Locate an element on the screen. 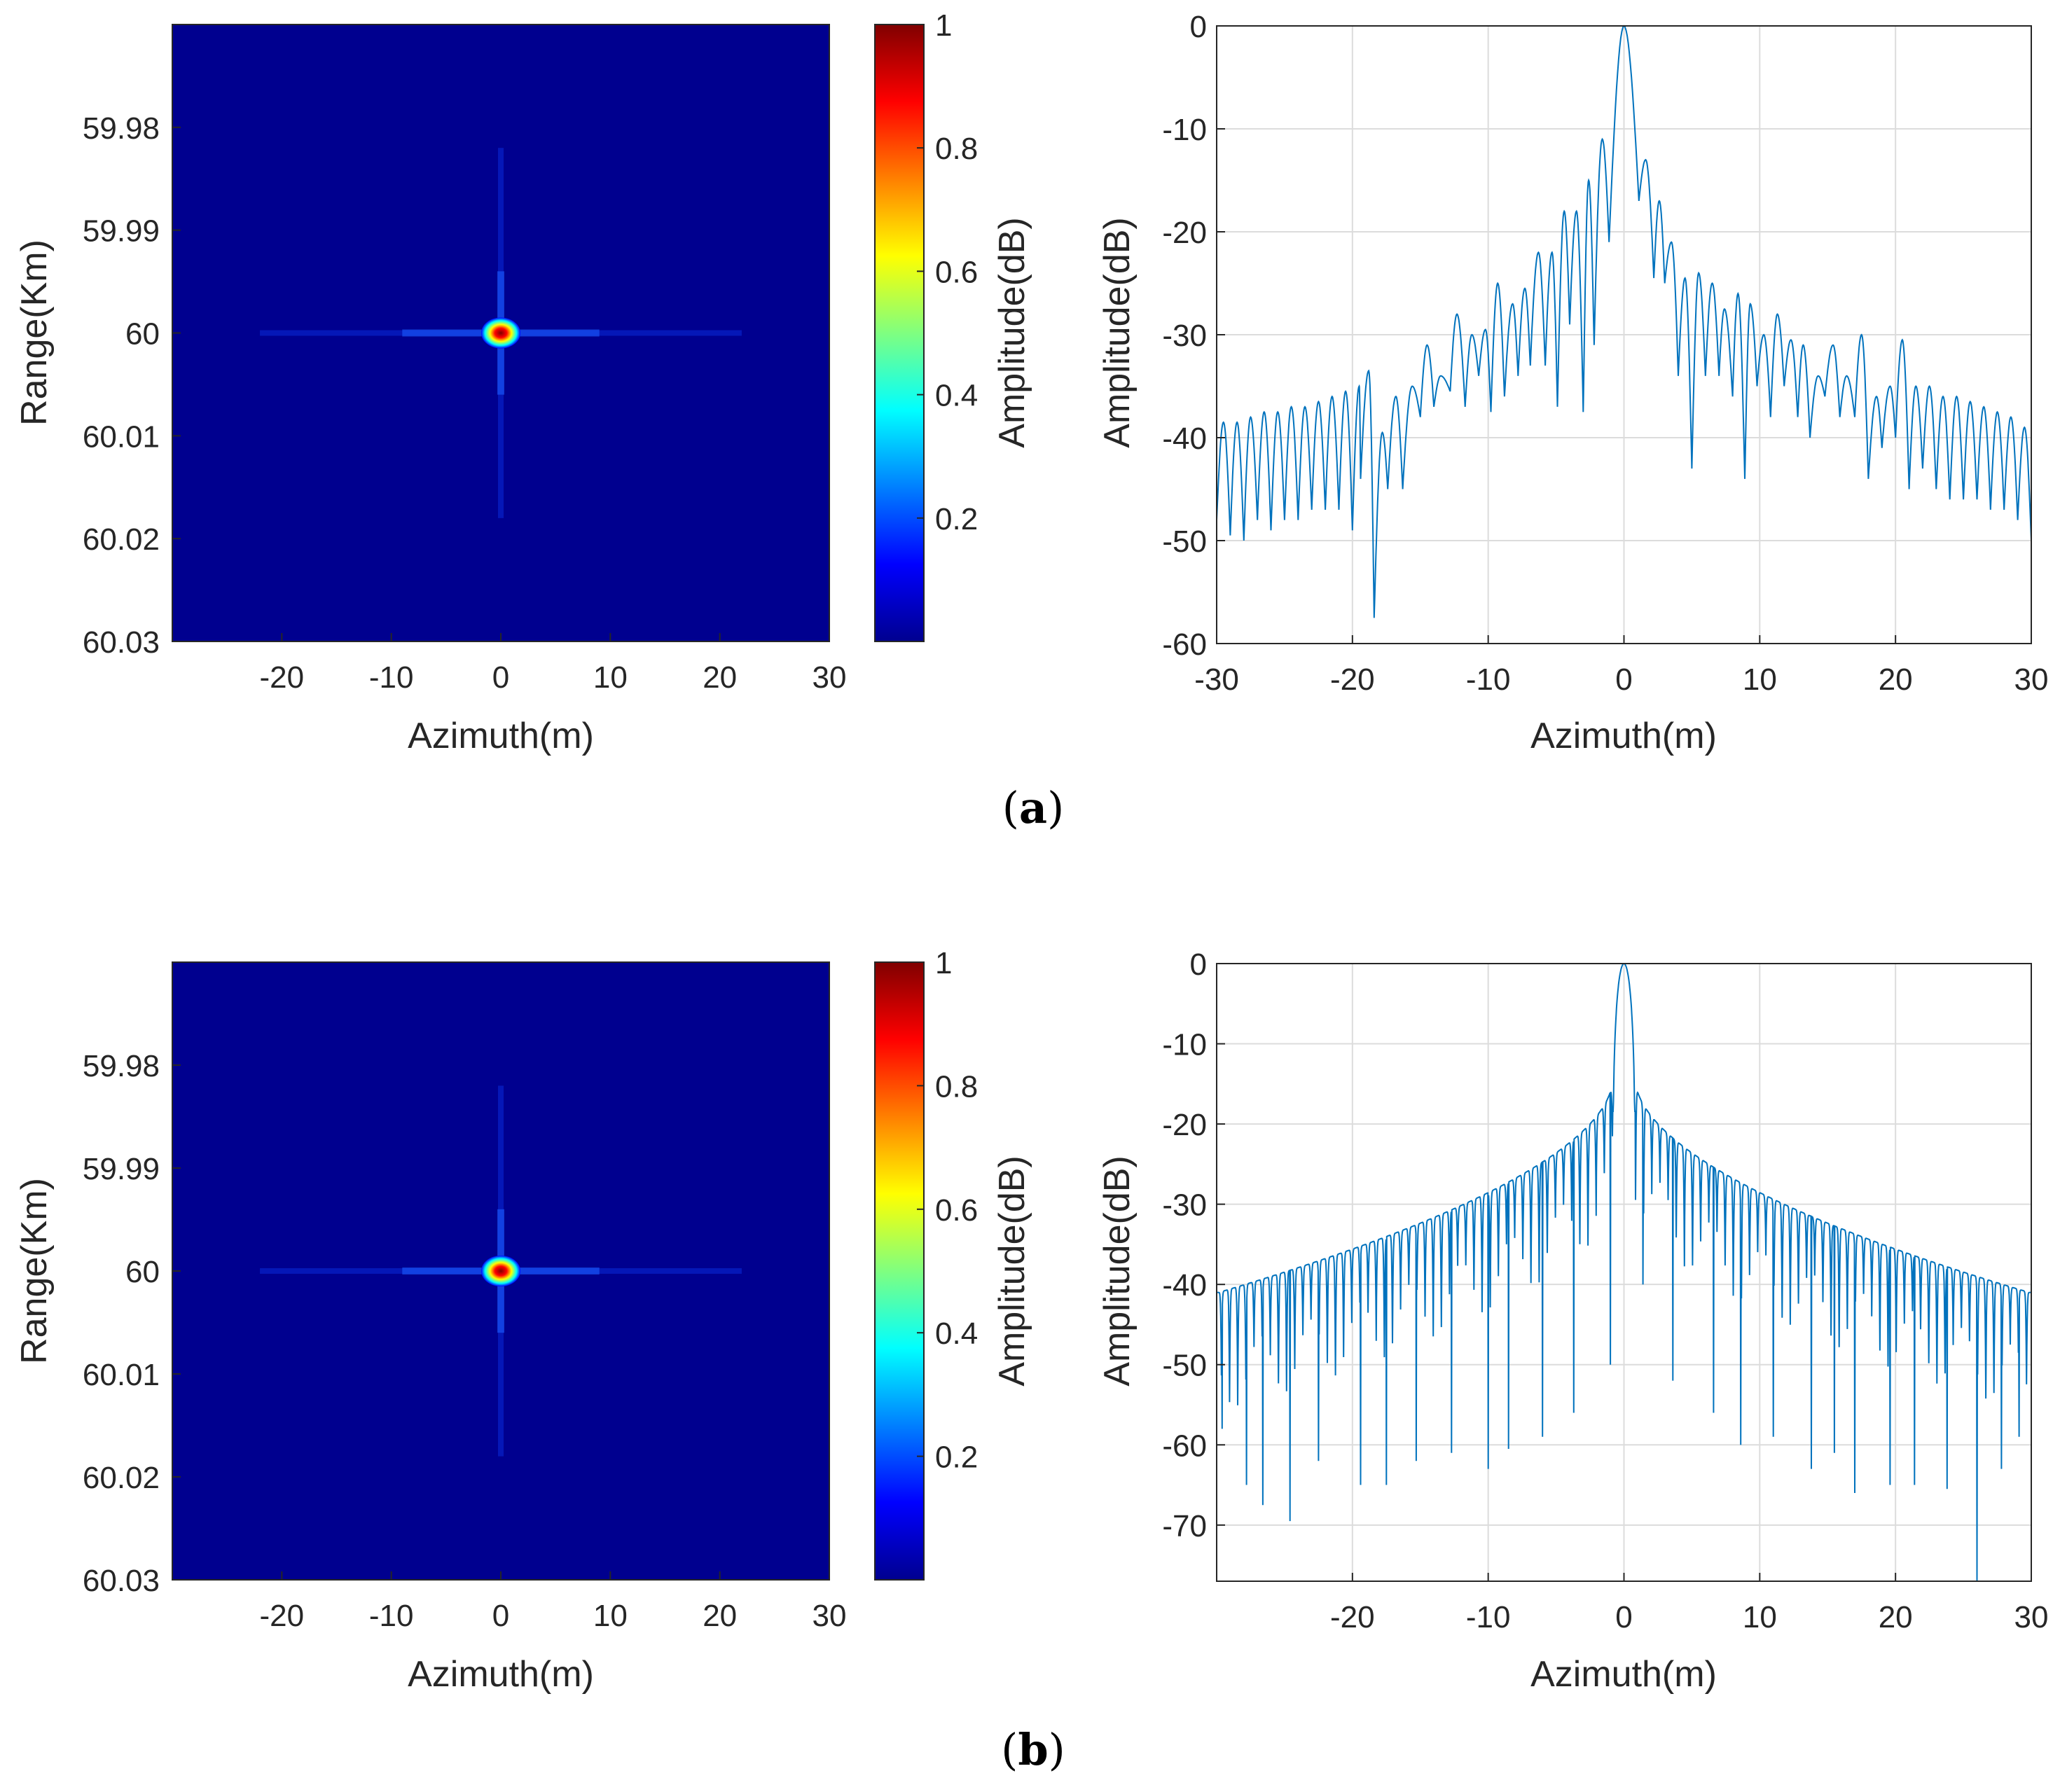 This screenshot has height=1792, width=2067. lineplot-a-ytick-label: -50 is located at coordinates (1184, 542).